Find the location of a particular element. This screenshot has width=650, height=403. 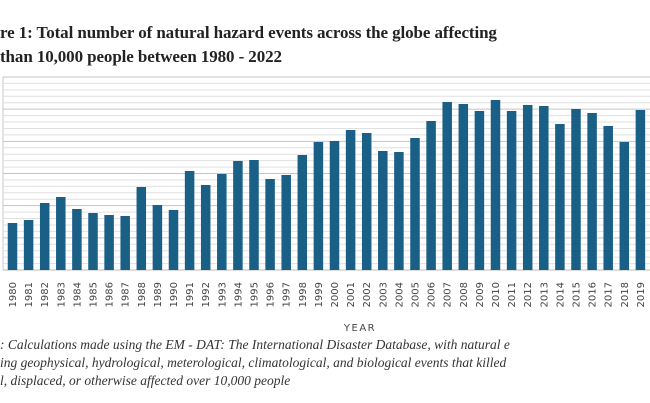

bar-1987 is located at coordinates (125, 243).